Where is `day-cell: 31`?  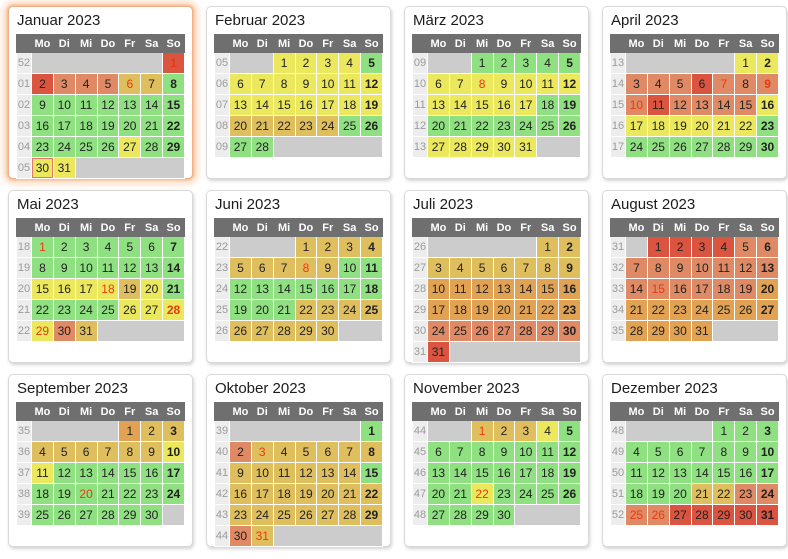
day-cell: 31 is located at coordinates (262, 536).